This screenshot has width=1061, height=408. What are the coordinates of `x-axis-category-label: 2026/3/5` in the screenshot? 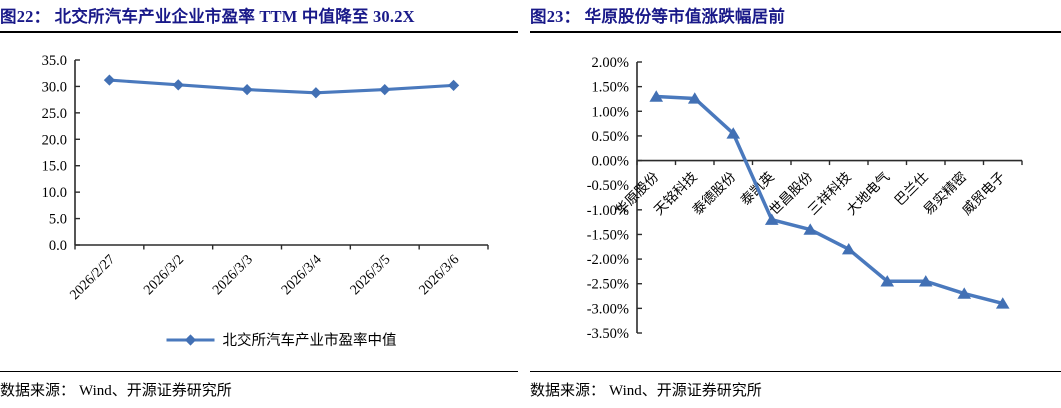 It's located at (371, 275).